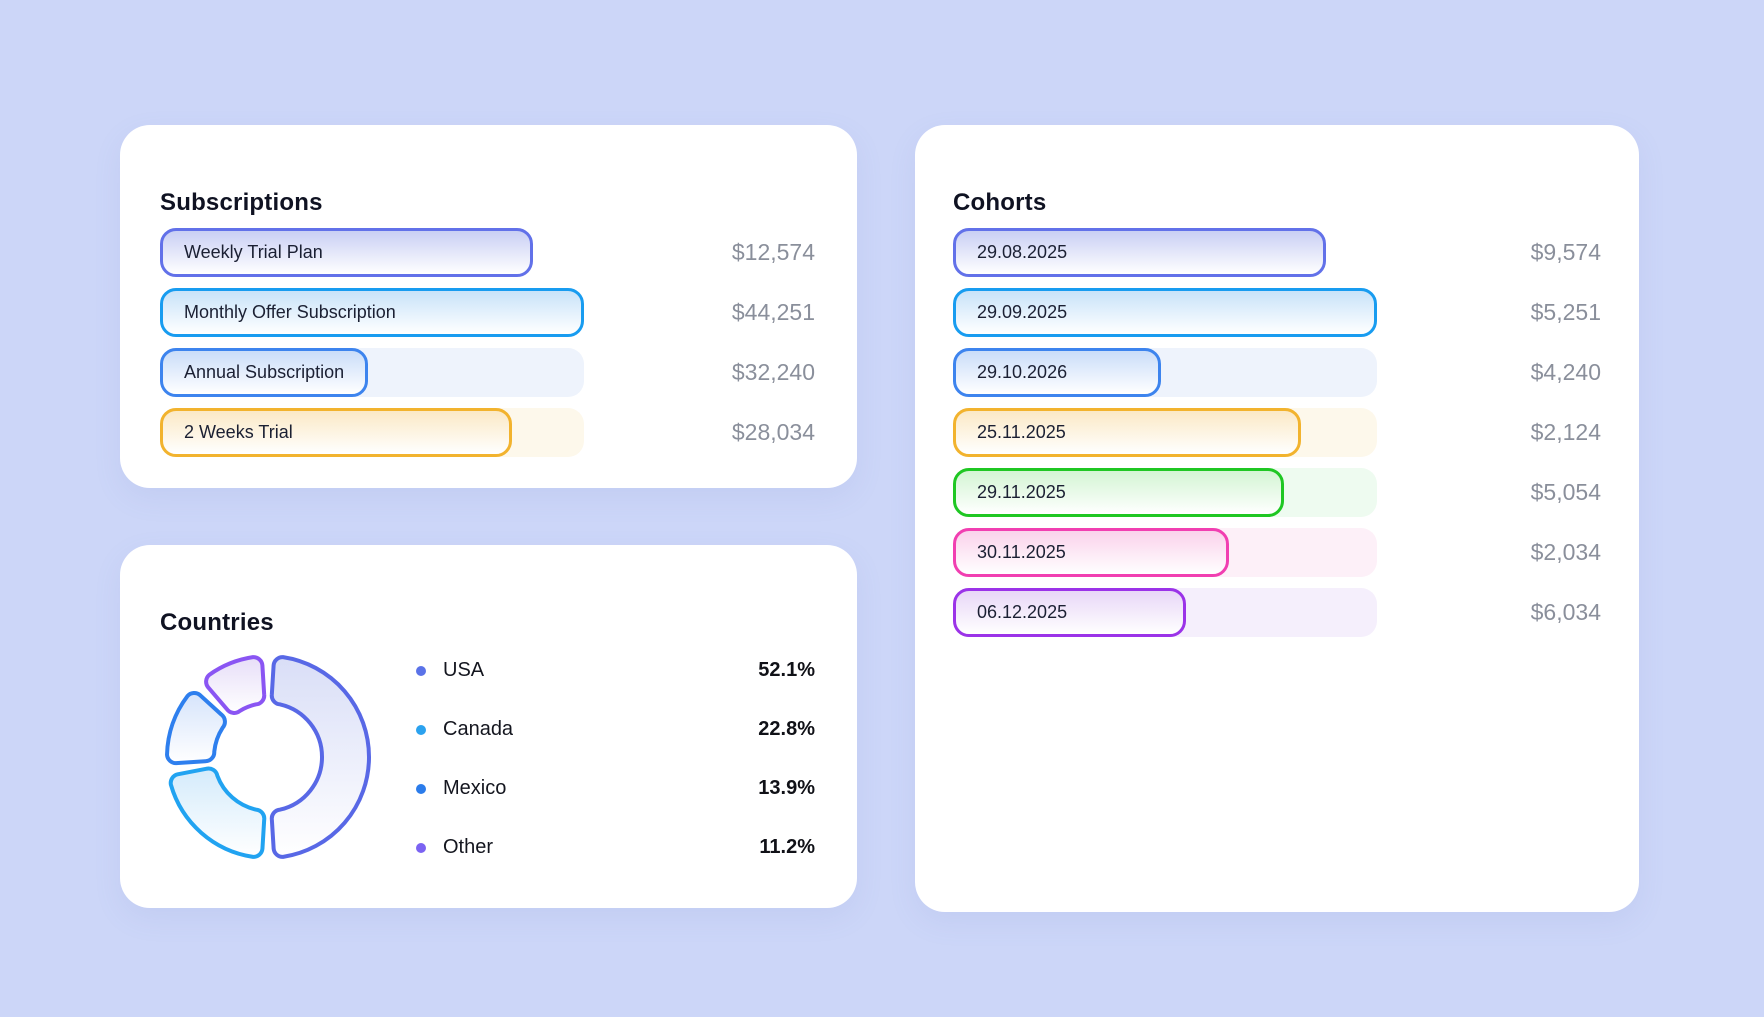 The height and width of the screenshot is (1017, 1764). What do you see at coordinates (336, 432) in the screenshot?
I see `bar-2-weeks-trial: 2 Weeks Trial` at bounding box center [336, 432].